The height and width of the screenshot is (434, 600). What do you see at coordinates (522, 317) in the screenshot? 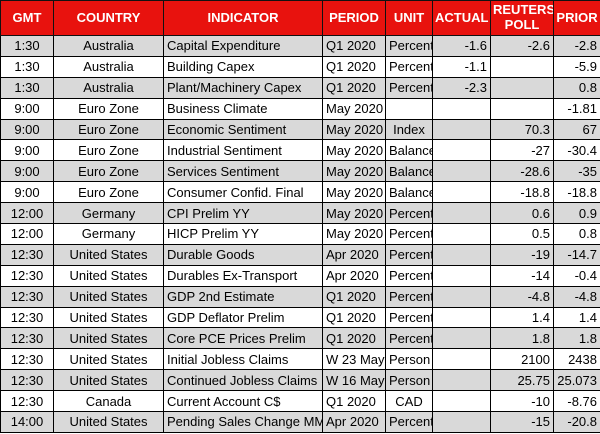
I see `cell-reuters_poll: 1.4` at bounding box center [522, 317].